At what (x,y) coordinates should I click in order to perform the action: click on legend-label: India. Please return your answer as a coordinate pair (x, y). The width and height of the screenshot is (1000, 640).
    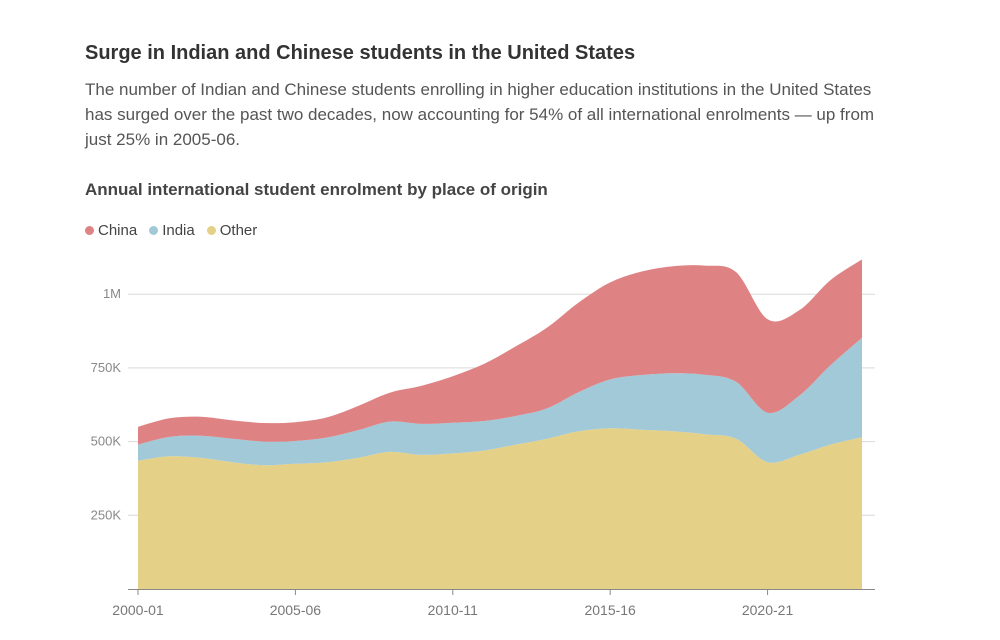
    Looking at the image, I should click on (178, 230).